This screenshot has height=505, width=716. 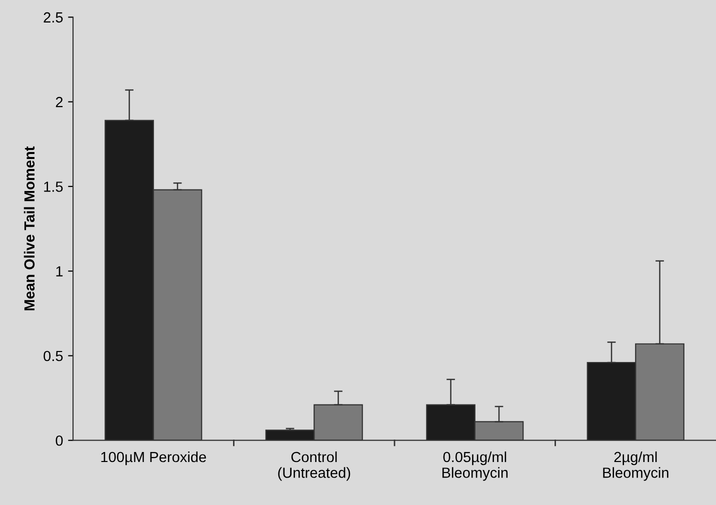 What do you see at coordinates (153, 458) in the screenshot?
I see `x-tick-label: 100µM Peroxide` at bounding box center [153, 458].